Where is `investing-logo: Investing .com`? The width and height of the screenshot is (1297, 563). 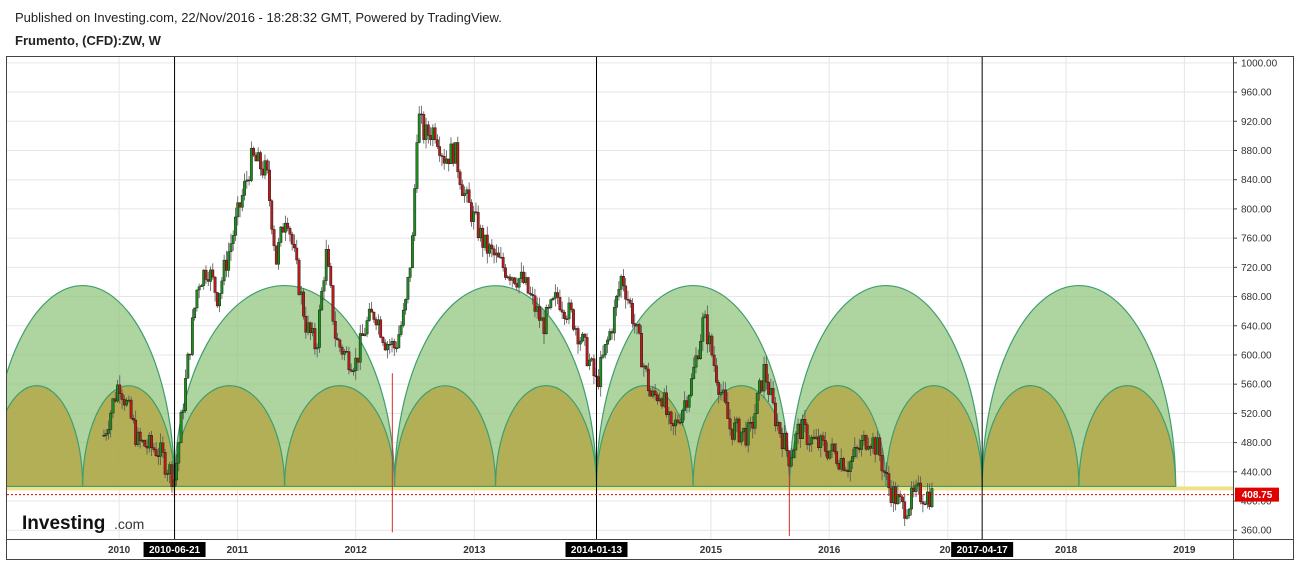 investing-logo: Investing .com is located at coordinates (83, 523).